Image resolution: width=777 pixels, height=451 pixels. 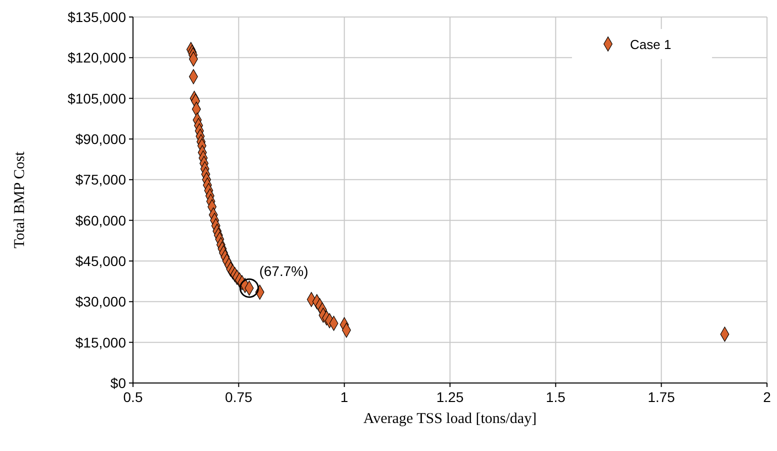 What do you see at coordinates (283, 271) in the screenshot?
I see `annotation: (67.7%)` at bounding box center [283, 271].